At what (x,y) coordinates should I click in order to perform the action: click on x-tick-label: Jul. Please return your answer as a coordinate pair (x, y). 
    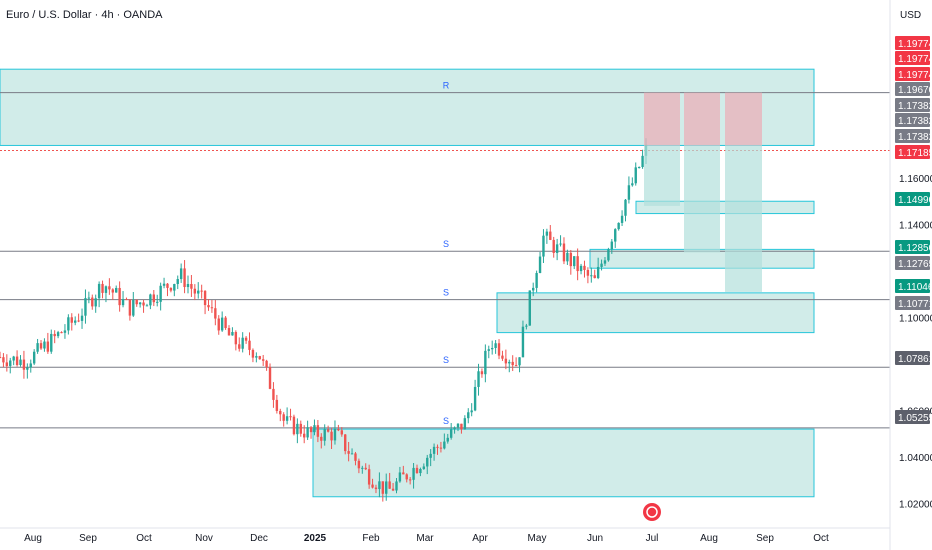
    Looking at the image, I should click on (652, 538).